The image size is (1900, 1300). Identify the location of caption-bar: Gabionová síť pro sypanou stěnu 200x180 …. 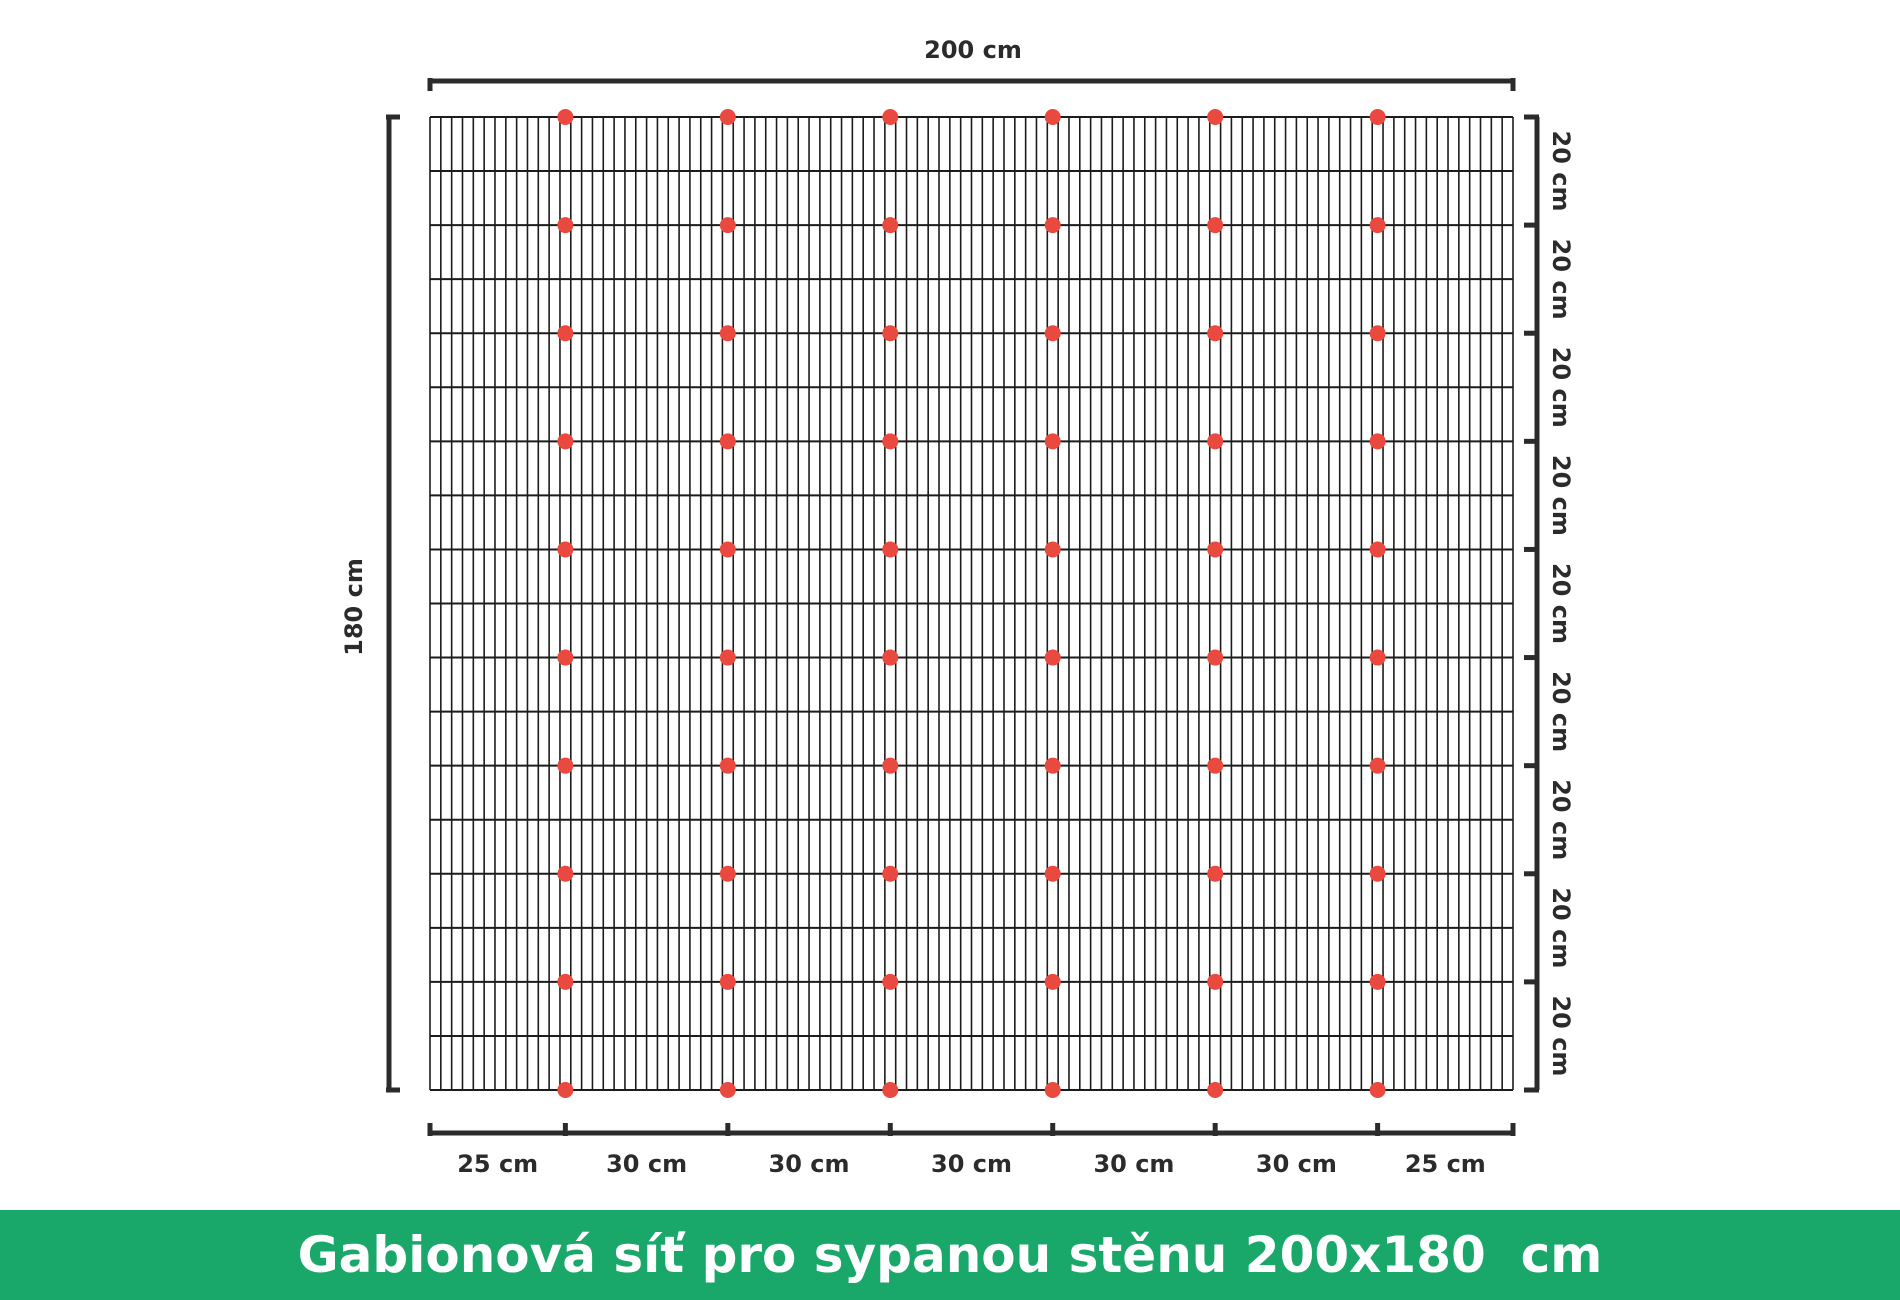
(950, 1255).